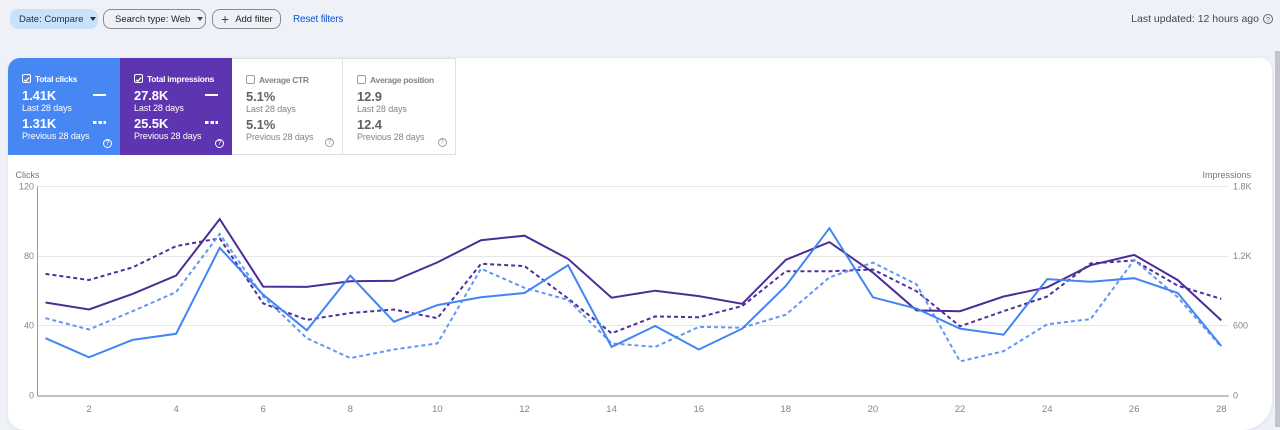 This screenshot has width=1280, height=430. I want to click on svg-text: 26, so click(1134, 409).